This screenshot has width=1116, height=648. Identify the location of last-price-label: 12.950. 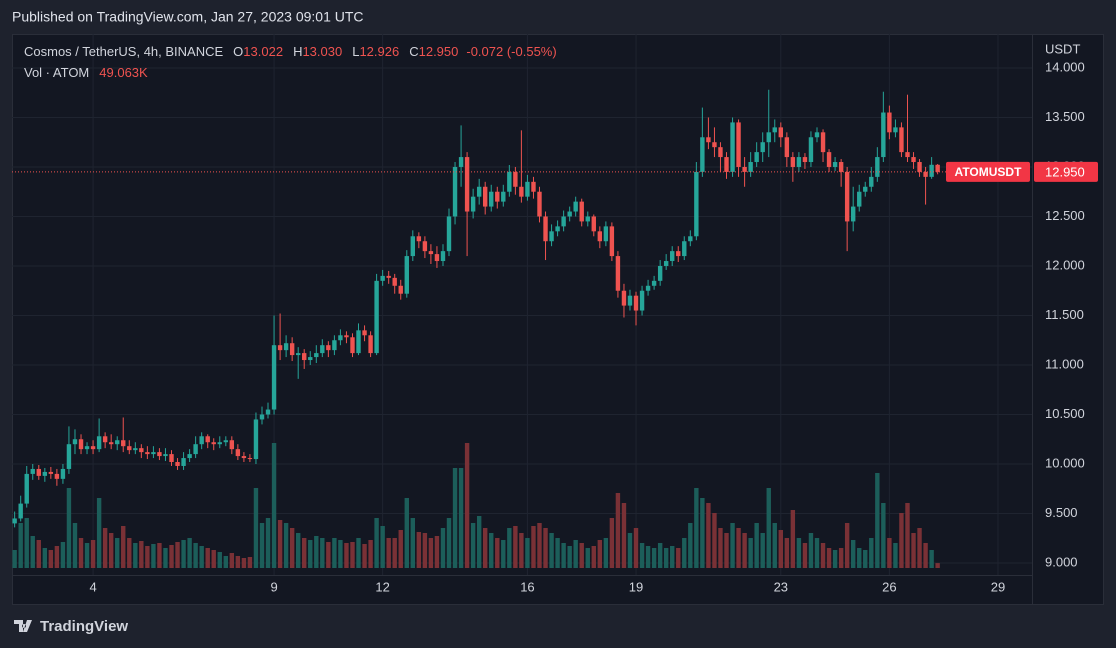
(1065, 171).